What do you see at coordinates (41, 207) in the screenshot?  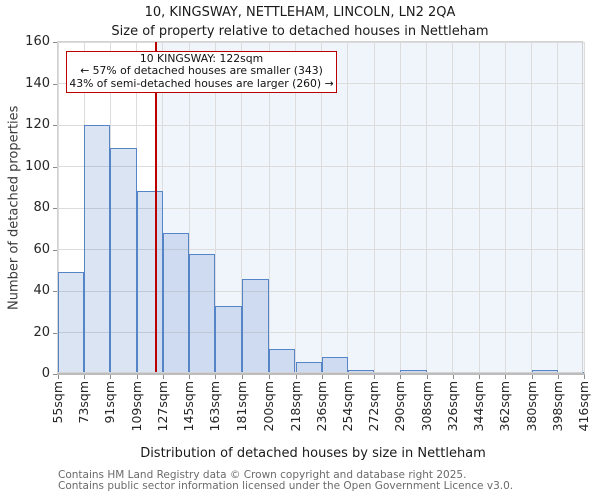 I see `y-tick-label: 80` at bounding box center [41, 207].